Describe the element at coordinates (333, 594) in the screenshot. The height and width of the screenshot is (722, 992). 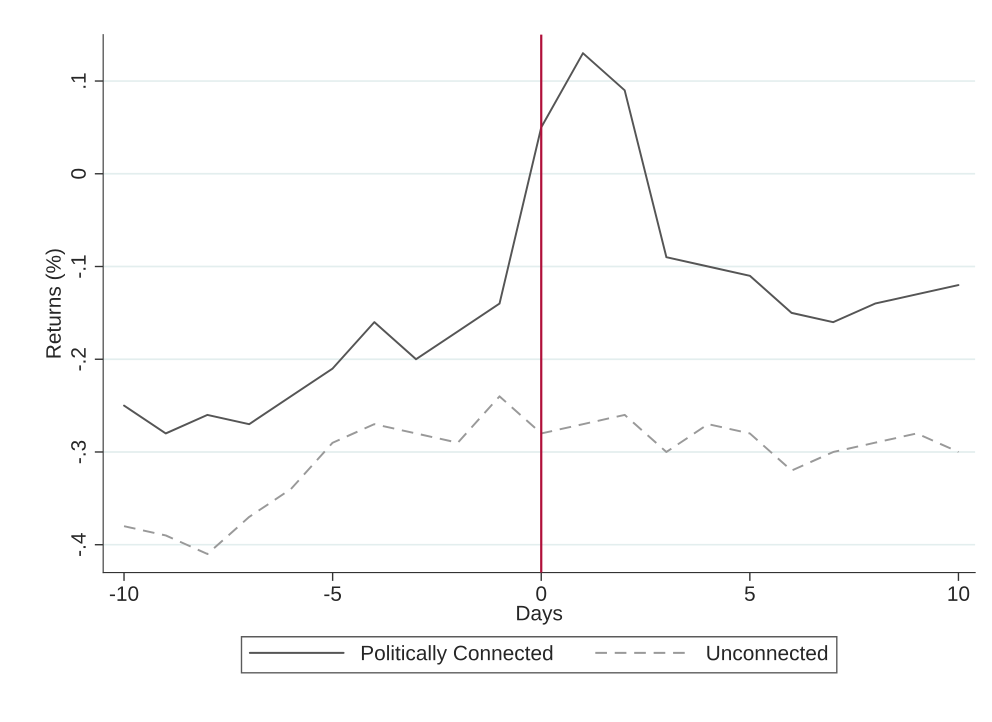
I see `x-tick-label: -5` at that location.